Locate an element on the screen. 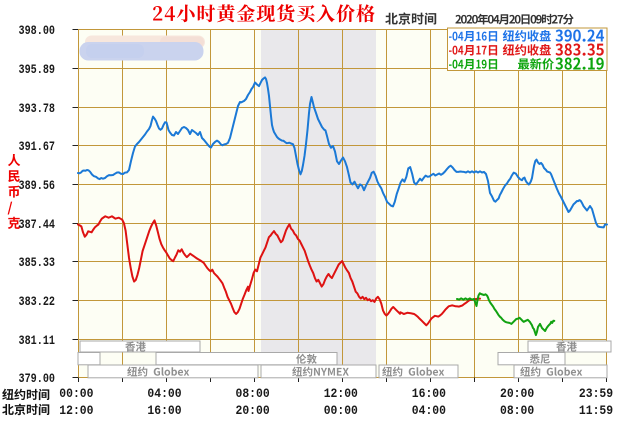 The image size is (637, 441). svg-text: 389.56 is located at coordinates (37, 185).